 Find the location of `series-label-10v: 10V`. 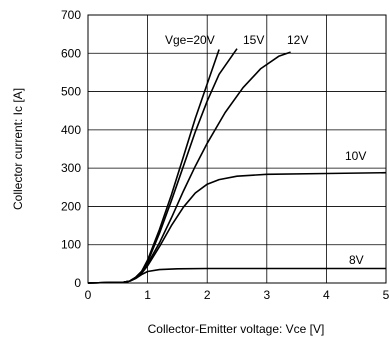

series-label-10v: 10V is located at coordinates (355, 156).